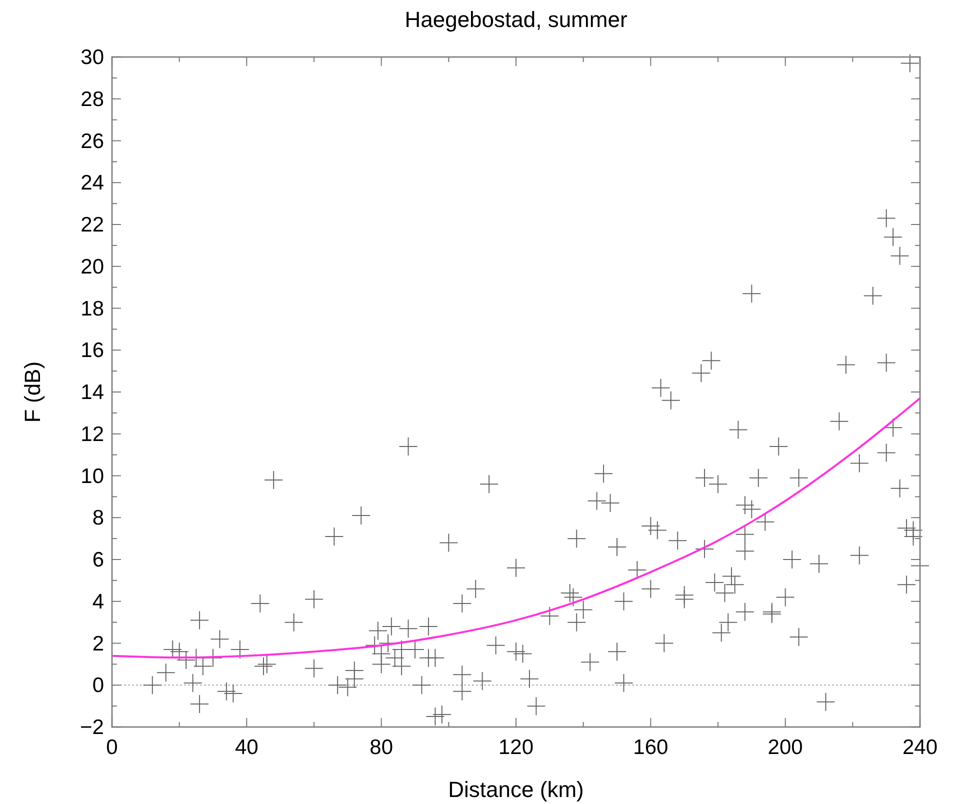  I want to click on x-axis-title: Distance (km), so click(516, 789).